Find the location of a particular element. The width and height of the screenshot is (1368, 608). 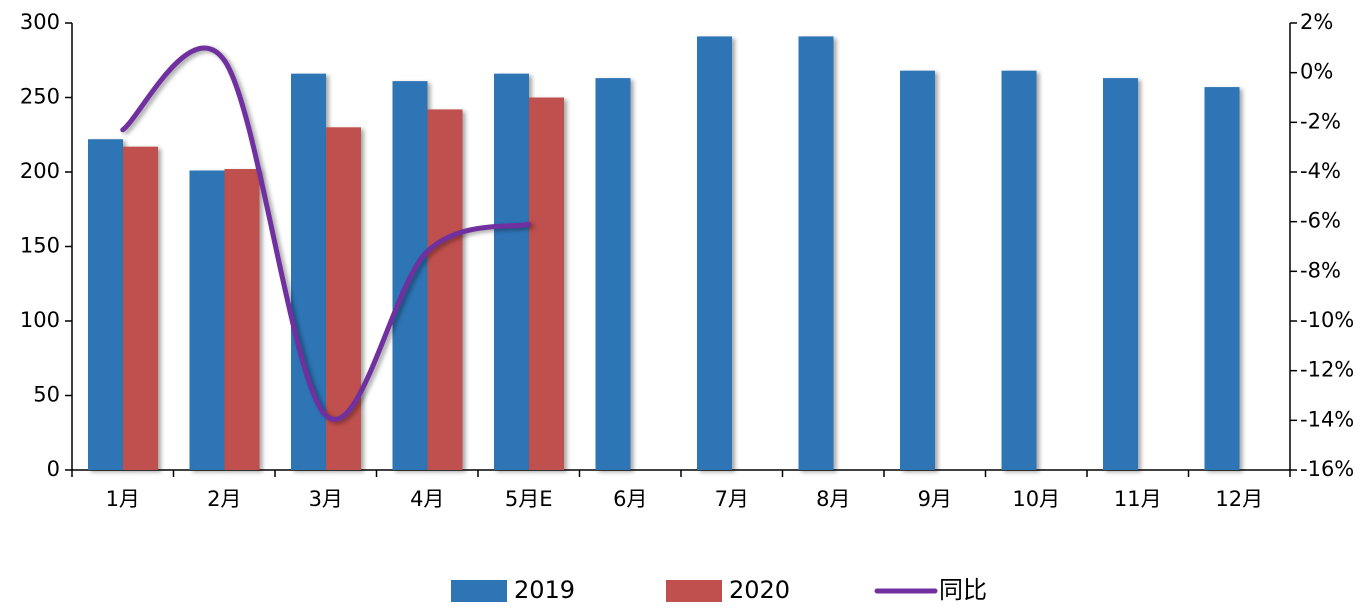

x-tick-label: 10月 is located at coordinates (1036, 499).